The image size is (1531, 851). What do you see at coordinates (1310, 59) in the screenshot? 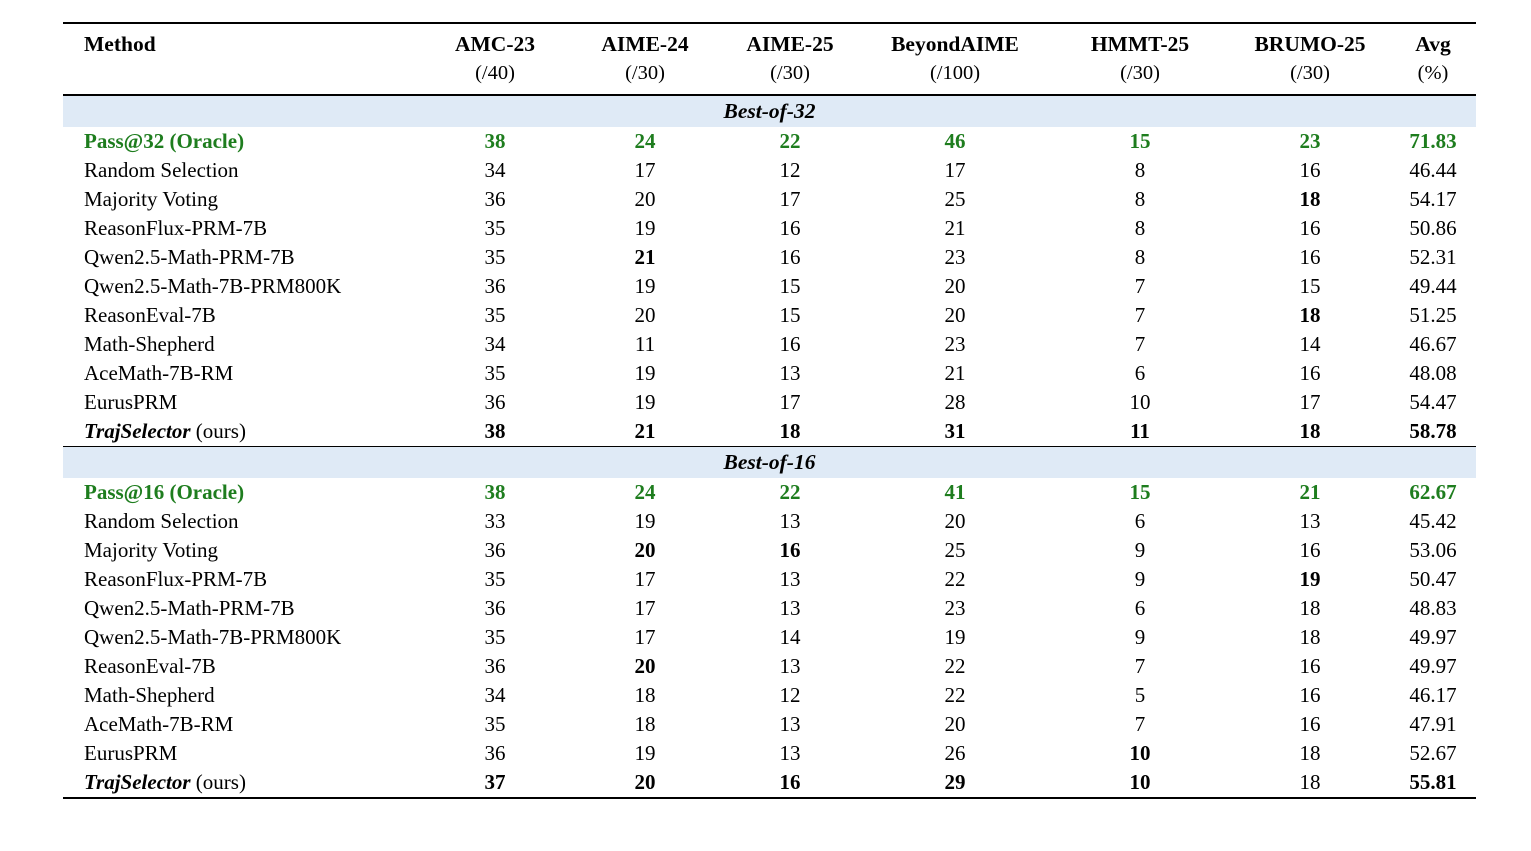
I see `column-header-brumo-25: BRUMO-25 (/30)` at bounding box center [1310, 59].